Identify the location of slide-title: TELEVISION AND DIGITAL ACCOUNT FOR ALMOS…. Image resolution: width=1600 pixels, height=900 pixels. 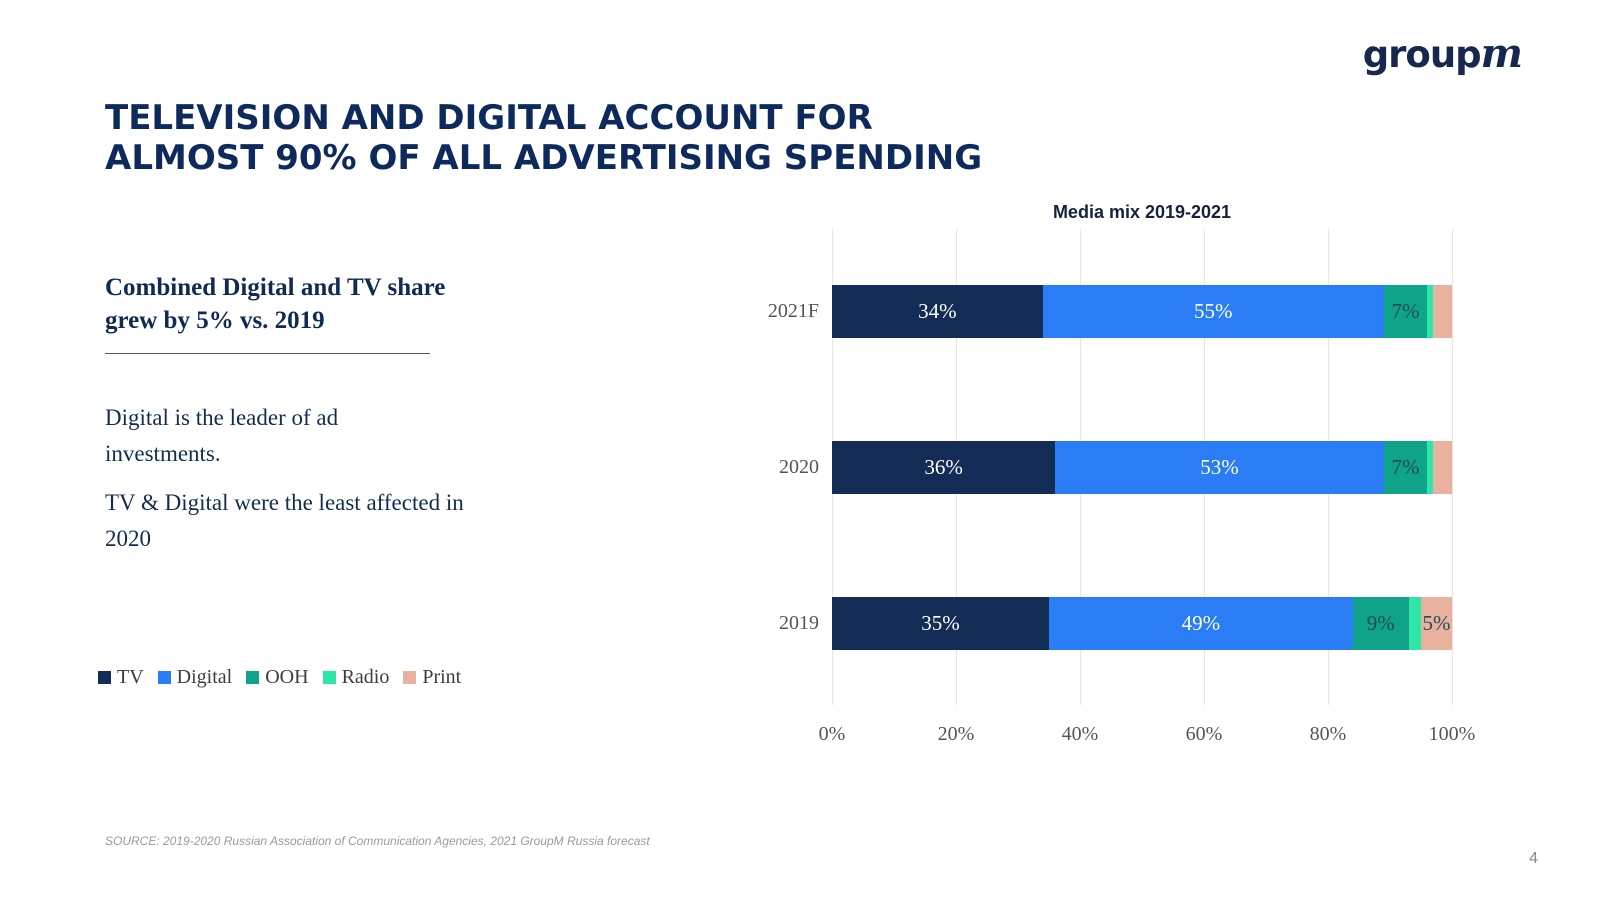
(543, 138).